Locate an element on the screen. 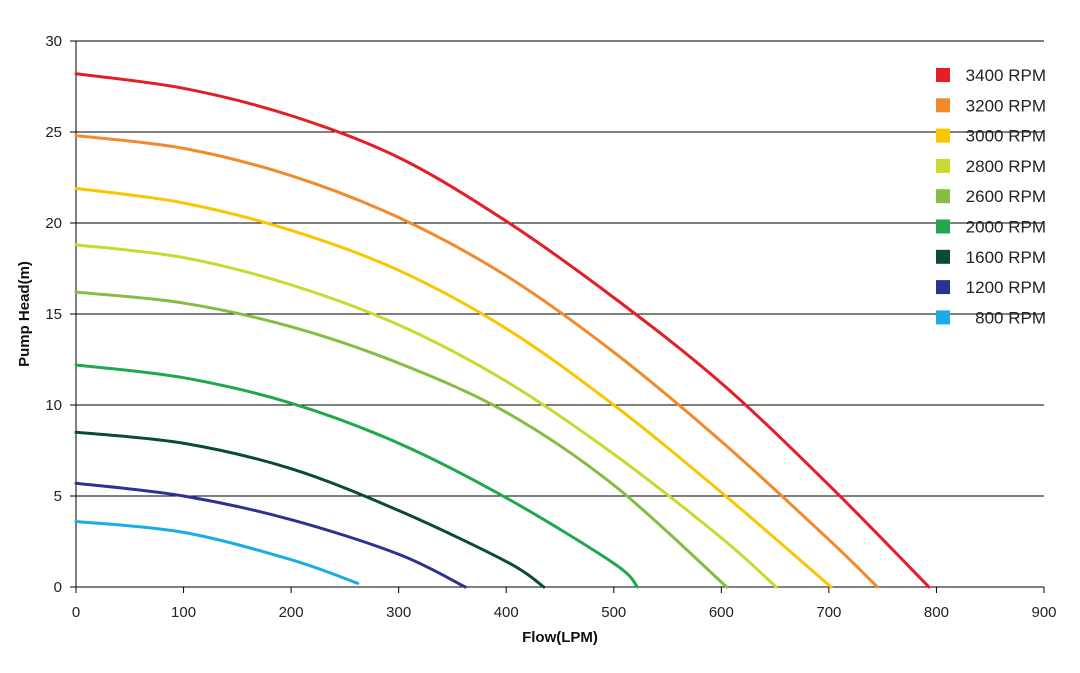 This screenshot has width=1080, height=673. legend-swatch-2800-rpm is located at coordinates (943, 165).